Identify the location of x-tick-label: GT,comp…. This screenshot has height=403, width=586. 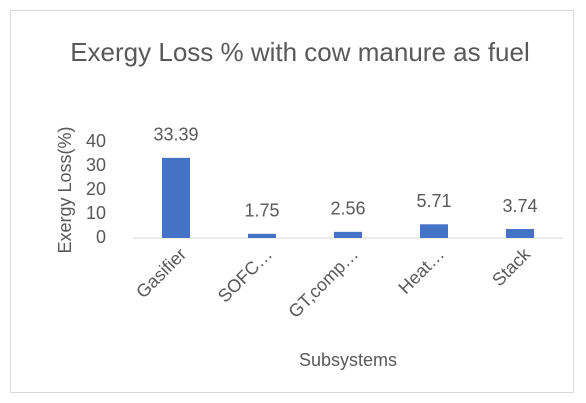
(323, 283).